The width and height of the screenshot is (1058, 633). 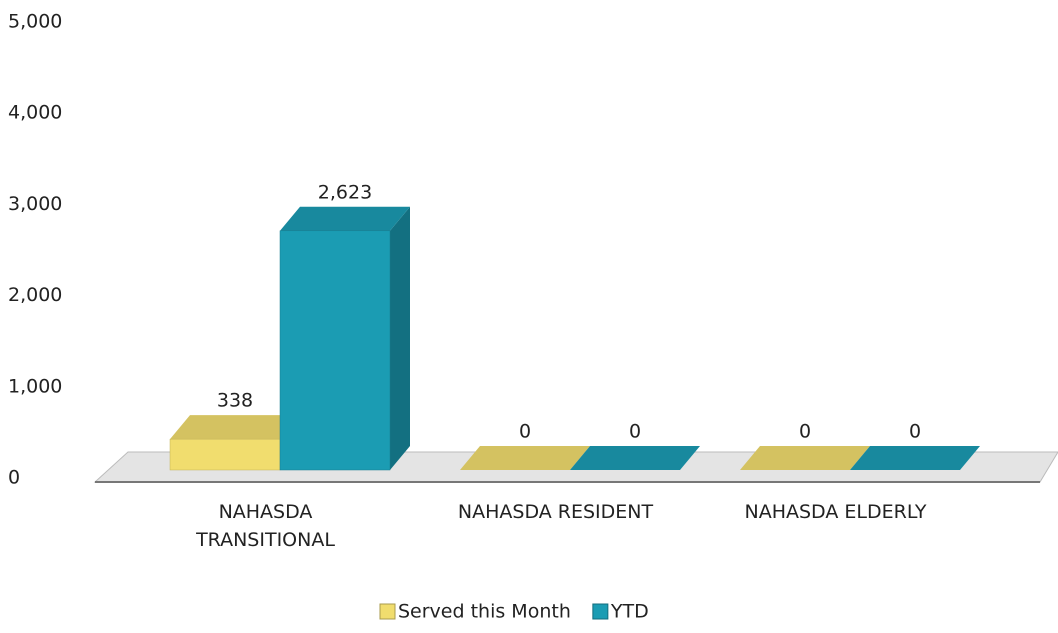 What do you see at coordinates (14, 478) in the screenshot?
I see `y-tick-label: 0` at bounding box center [14, 478].